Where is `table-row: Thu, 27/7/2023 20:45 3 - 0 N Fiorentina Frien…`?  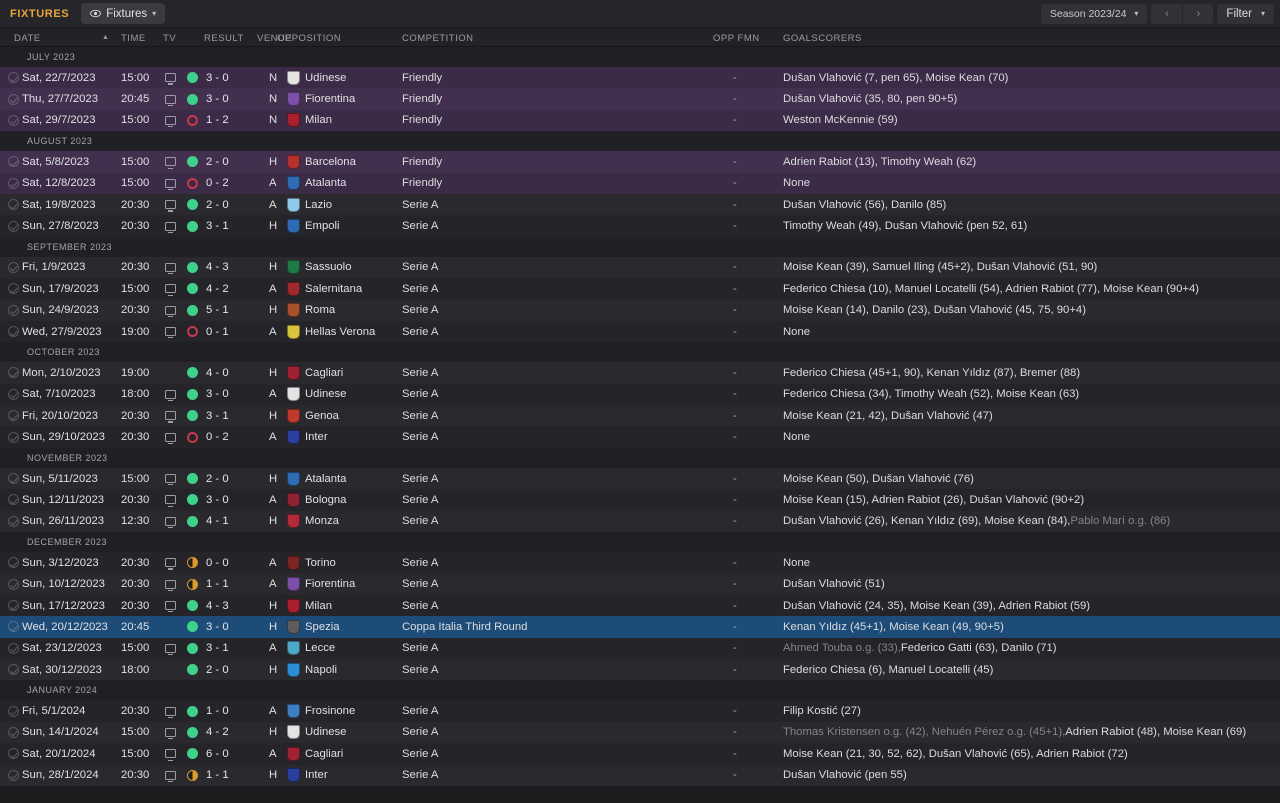
table-row: Thu, 27/7/2023 20:45 3 - 0 N Fiorentina Frien… is located at coordinates (640, 99).